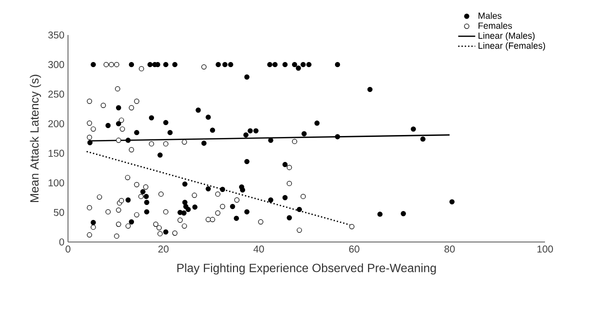 Image resolution: width=596 pixels, height=322 pixels. What do you see at coordinates (56, 64) in the screenshot?
I see `y-tick-label: 300` at bounding box center [56, 64].